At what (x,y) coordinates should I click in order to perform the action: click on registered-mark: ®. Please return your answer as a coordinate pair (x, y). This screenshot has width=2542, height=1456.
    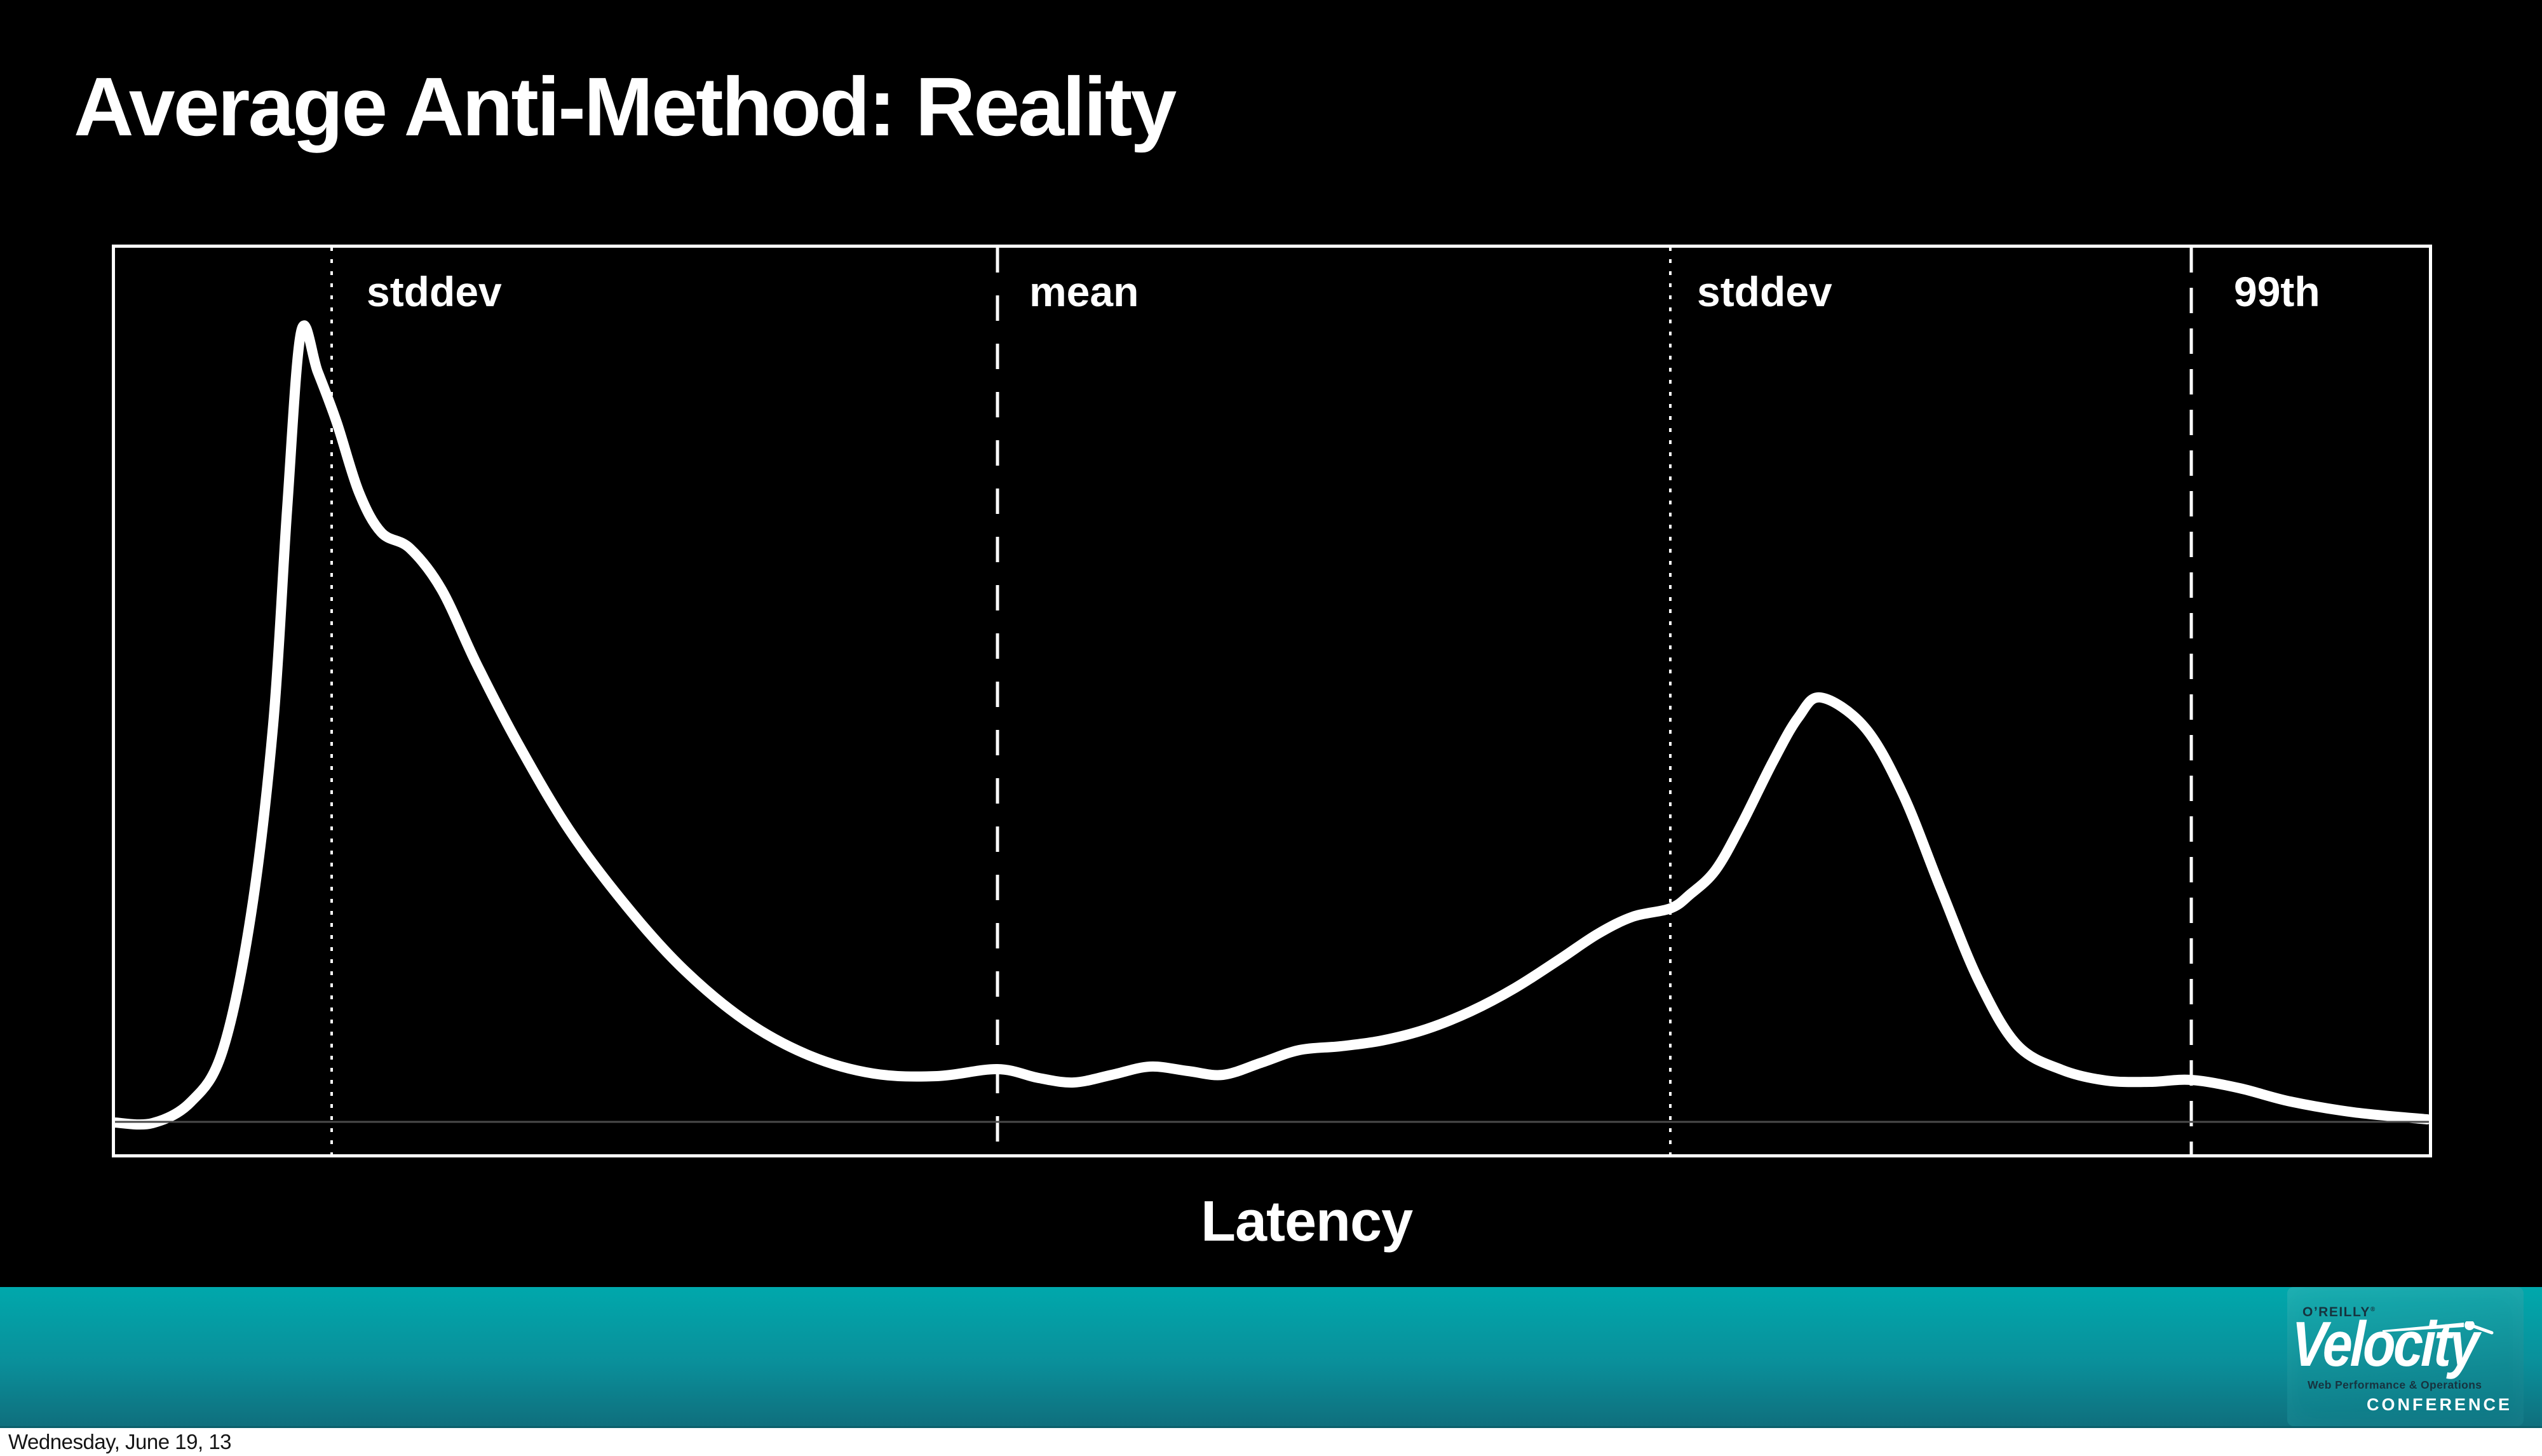
    Looking at the image, I should click on (2373, 1309).